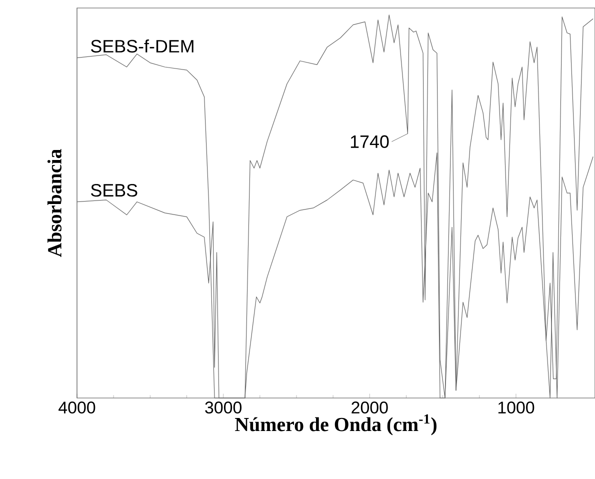 This screenshot has height=479, width=595. Describe the element at coordinates (54, 203) in the screenshot. I see `y-axis-title: Absorbancia` at that location.